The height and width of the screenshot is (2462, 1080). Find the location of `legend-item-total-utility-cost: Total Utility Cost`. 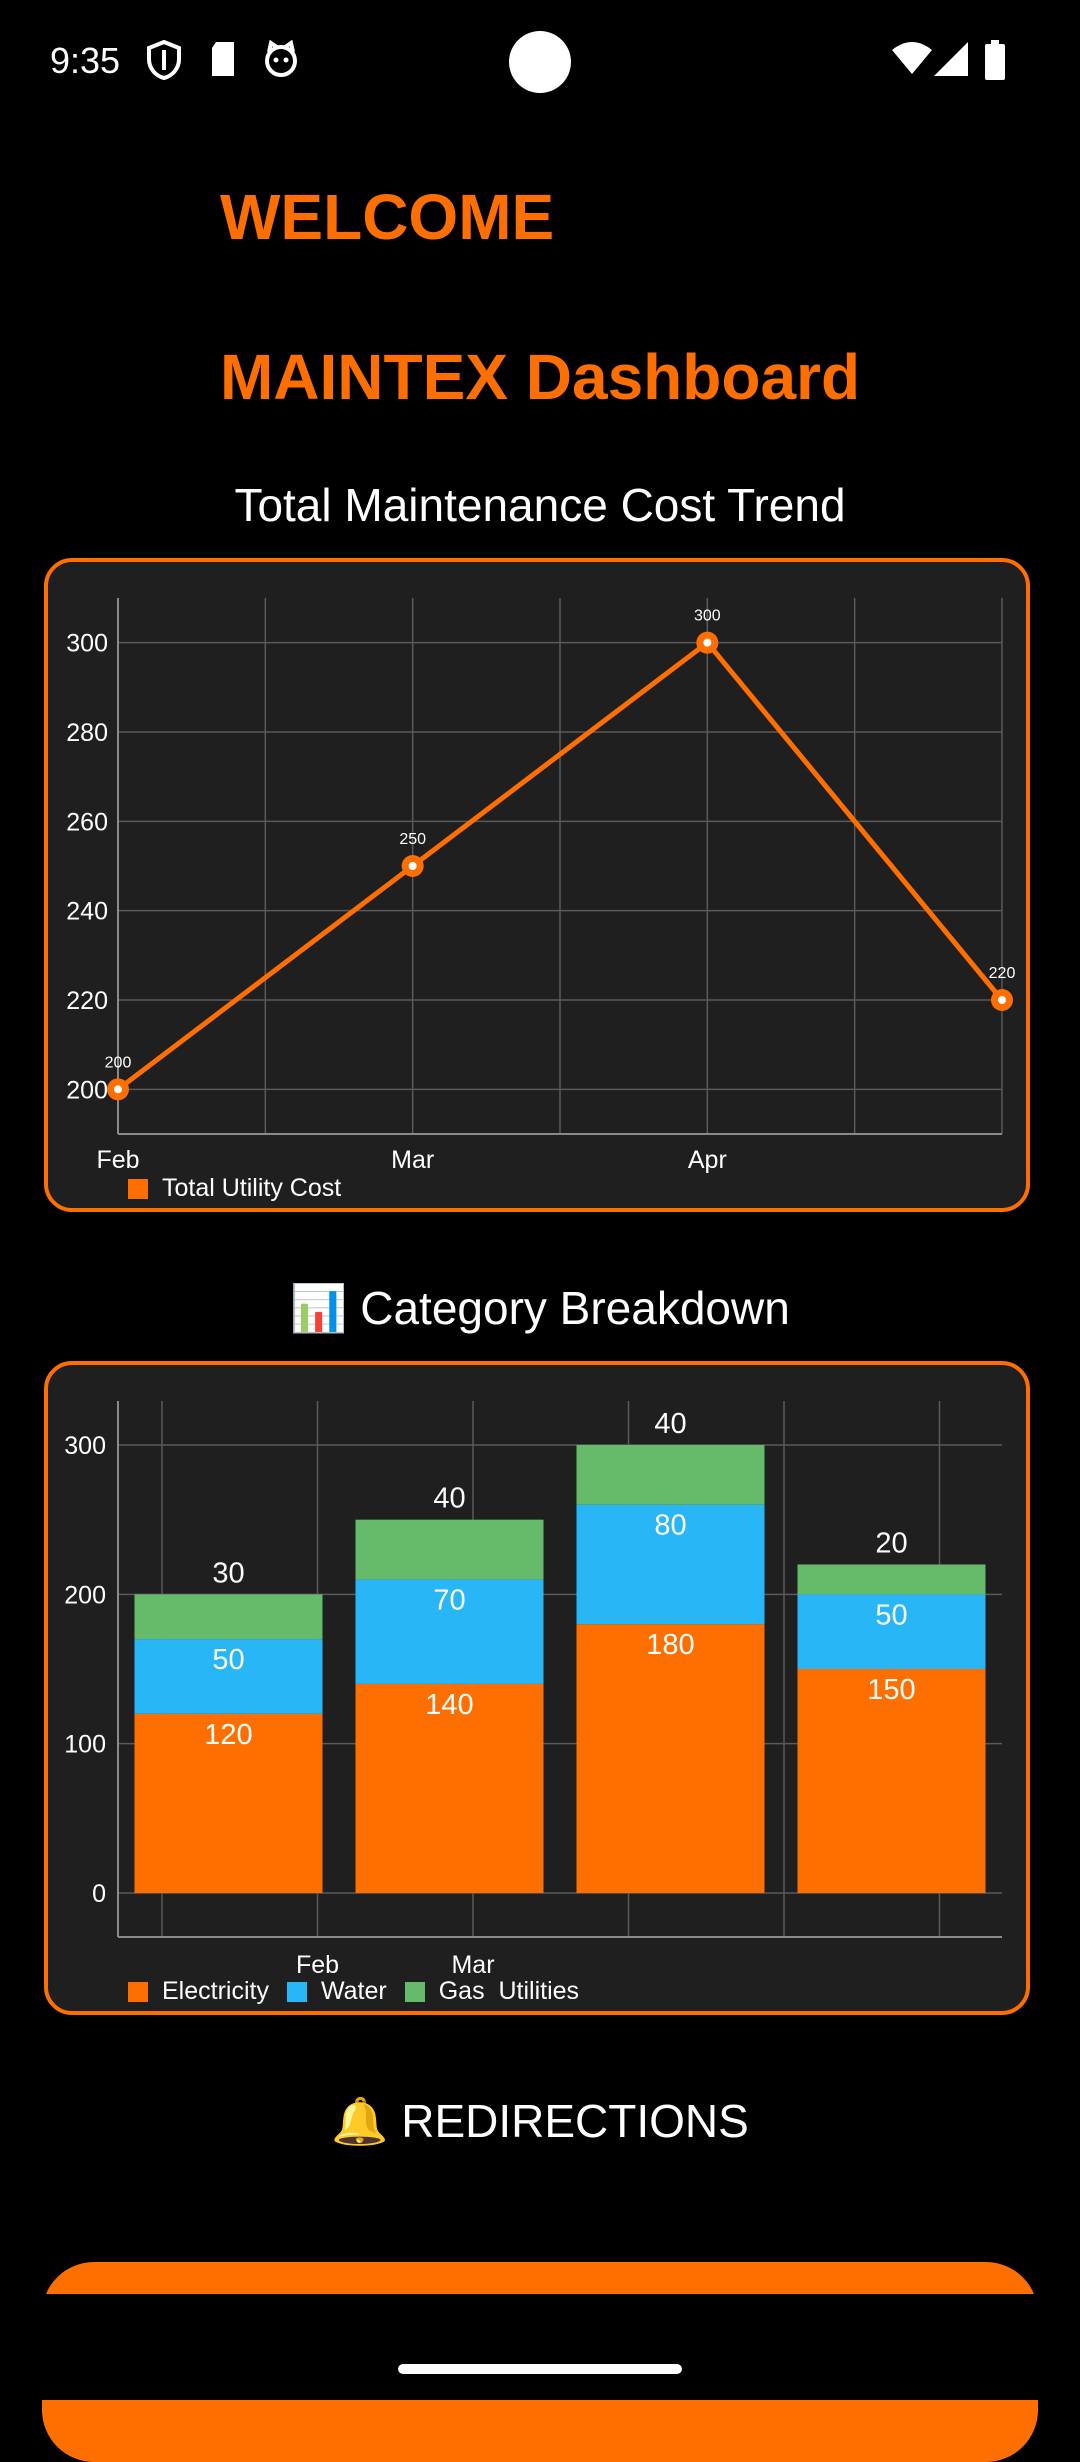

legend-item-total-utility-cost: Total Utility Cost is located at coordinates (234, 1188).